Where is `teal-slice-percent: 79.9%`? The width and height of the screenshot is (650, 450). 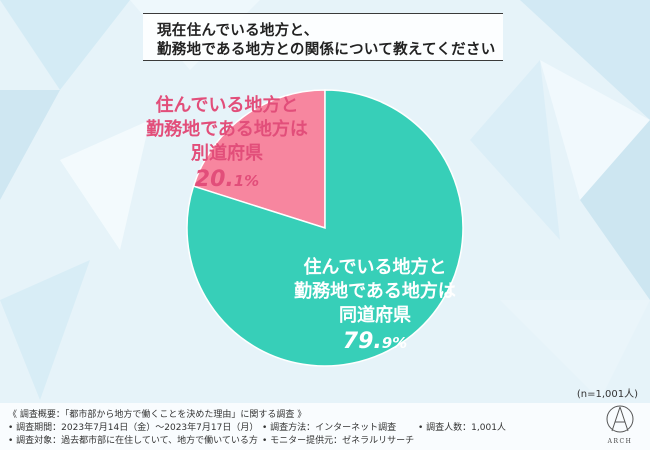 teal-slice-percent: 79.9% is located at coordinates (375, 342).